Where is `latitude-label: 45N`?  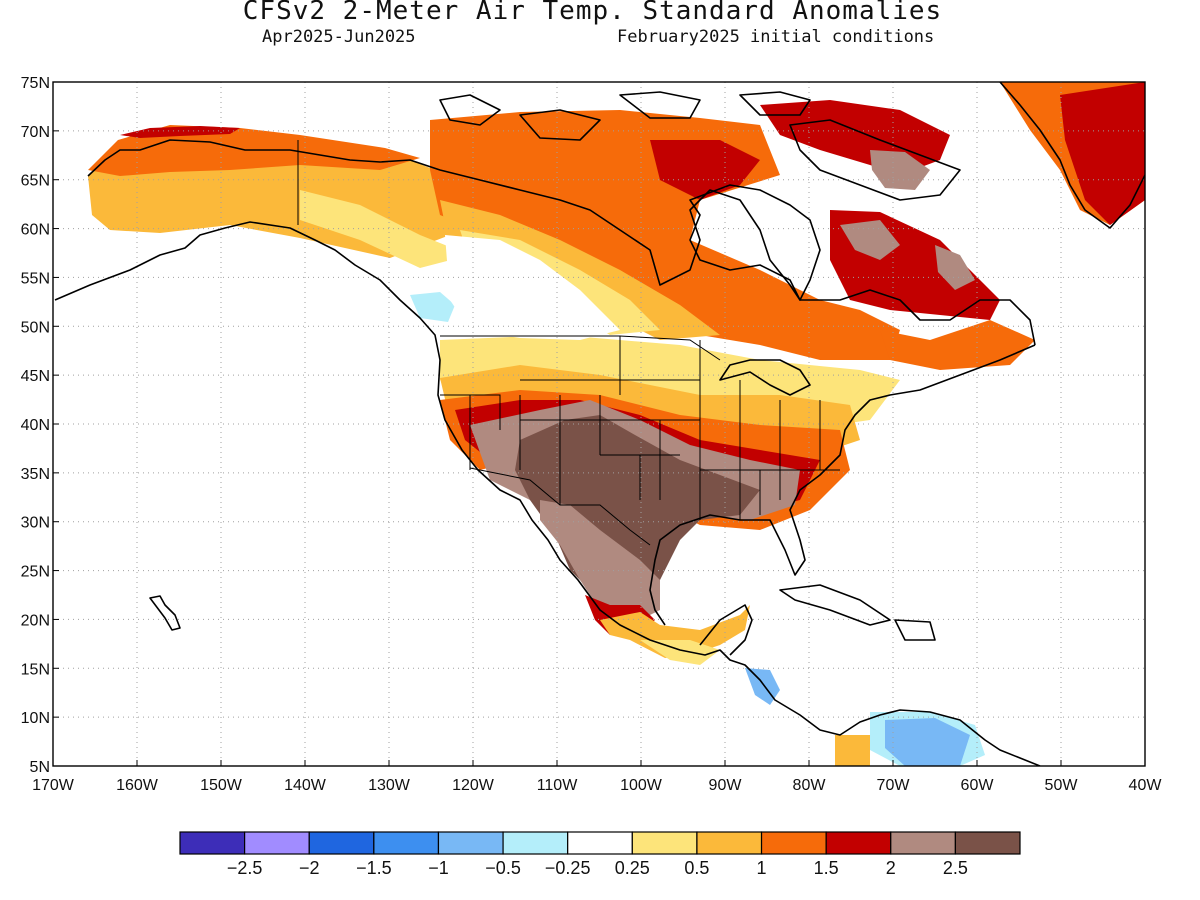
latitude-label: 45N is located at coordinates (35, 376).